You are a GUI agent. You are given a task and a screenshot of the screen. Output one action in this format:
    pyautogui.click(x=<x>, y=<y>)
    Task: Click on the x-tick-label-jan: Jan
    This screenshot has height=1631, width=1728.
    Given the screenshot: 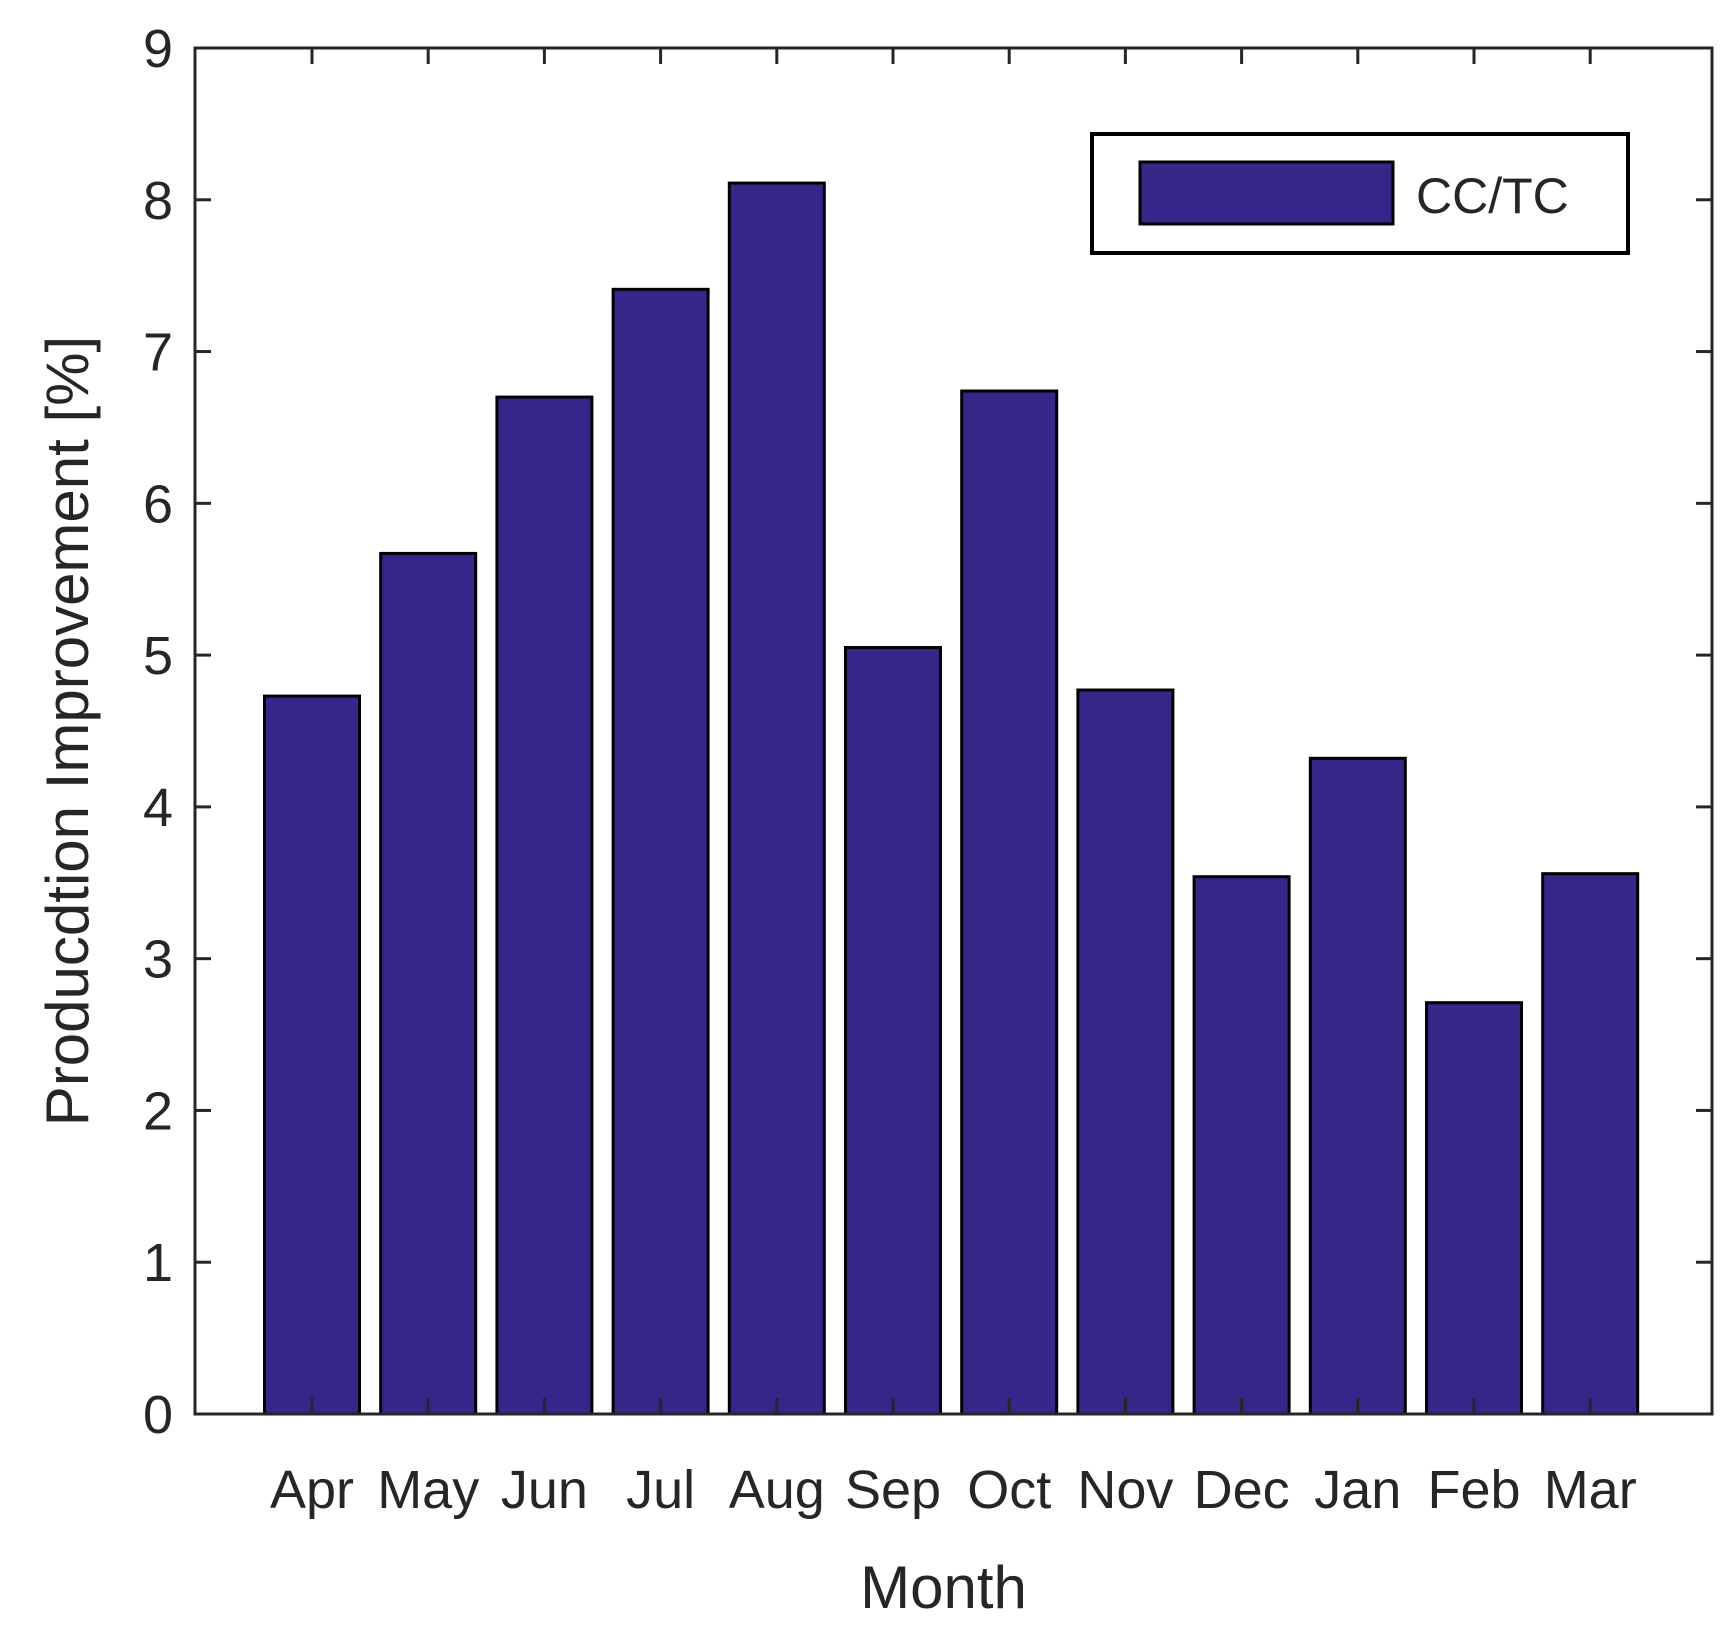 What is the action you would take?
    pyautogui.click(x=1357, y=1490)
    